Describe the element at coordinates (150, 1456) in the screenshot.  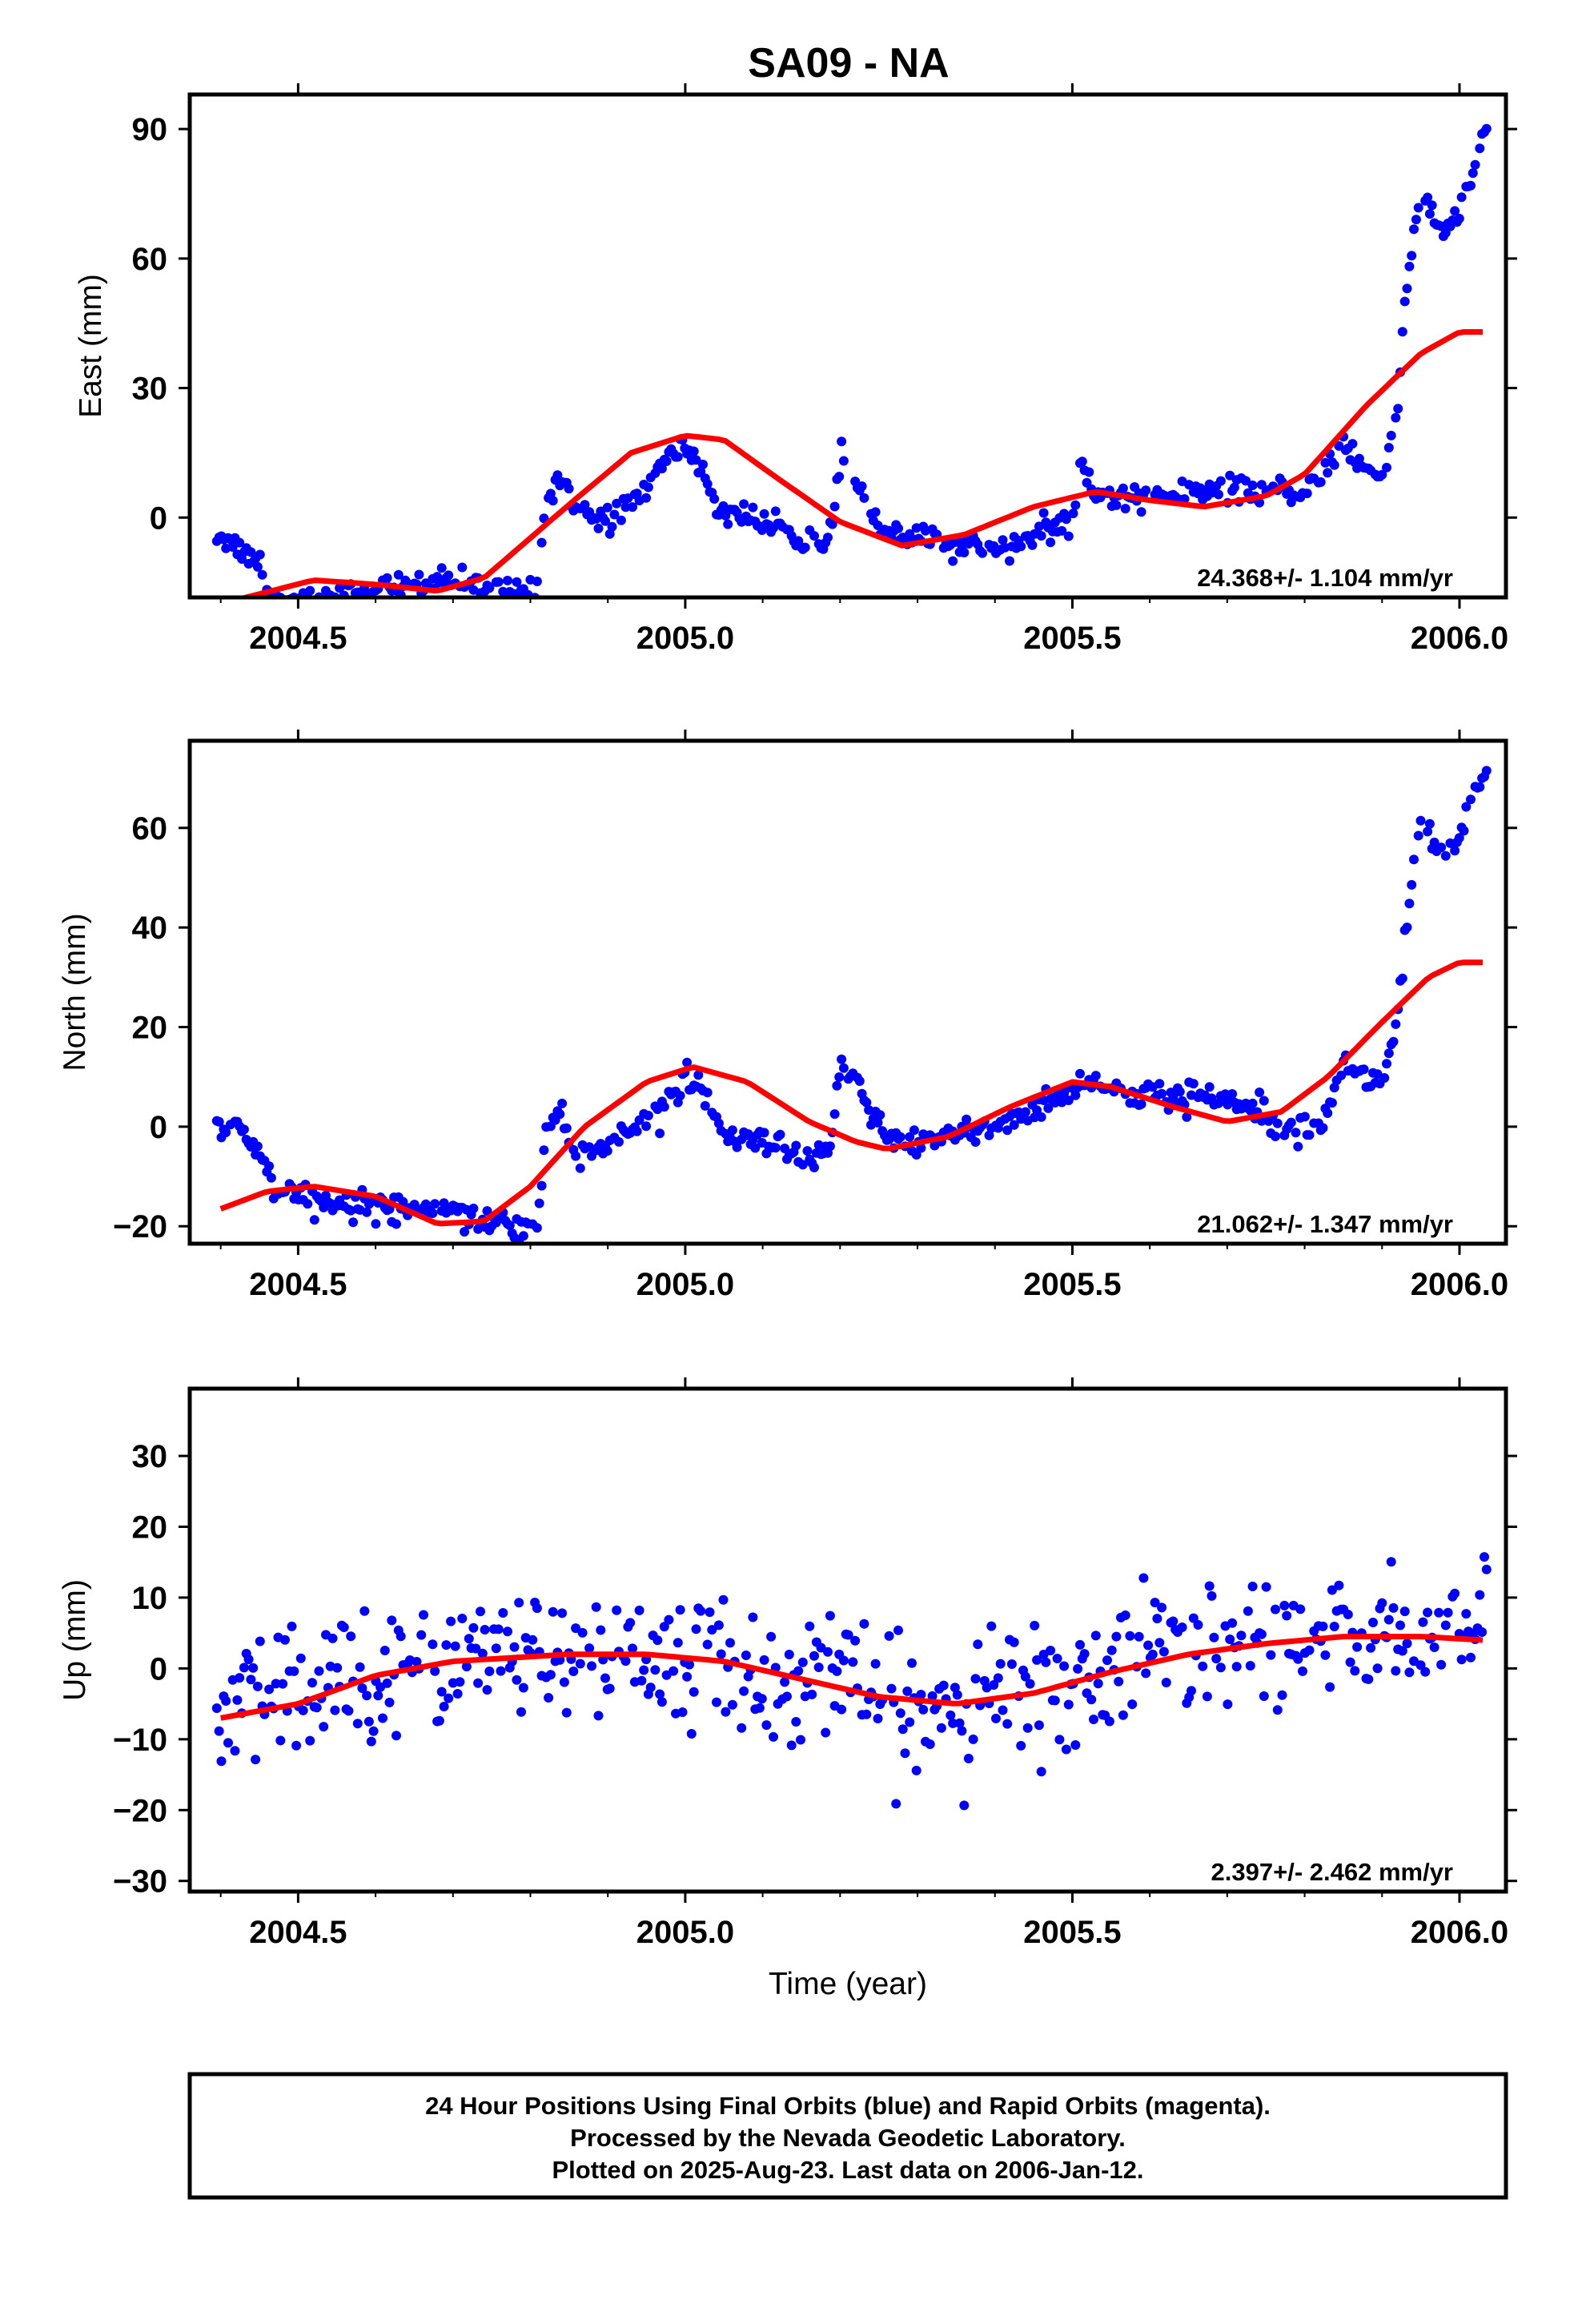
I see `y-tick-label: 30` at that location.